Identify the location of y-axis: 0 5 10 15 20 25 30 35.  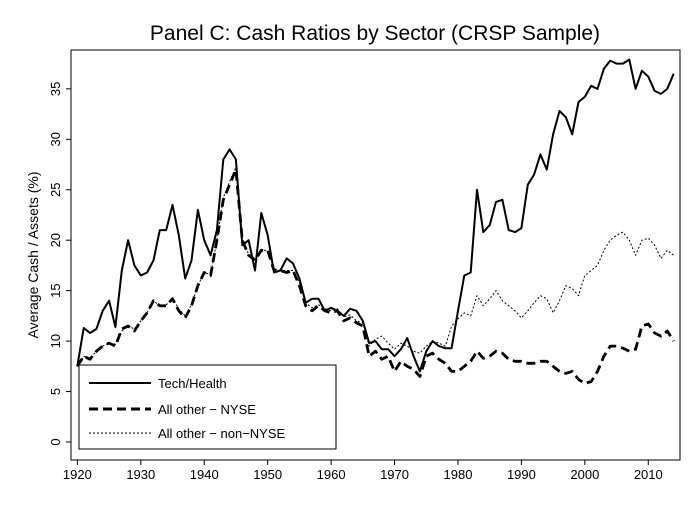
(59, 264).